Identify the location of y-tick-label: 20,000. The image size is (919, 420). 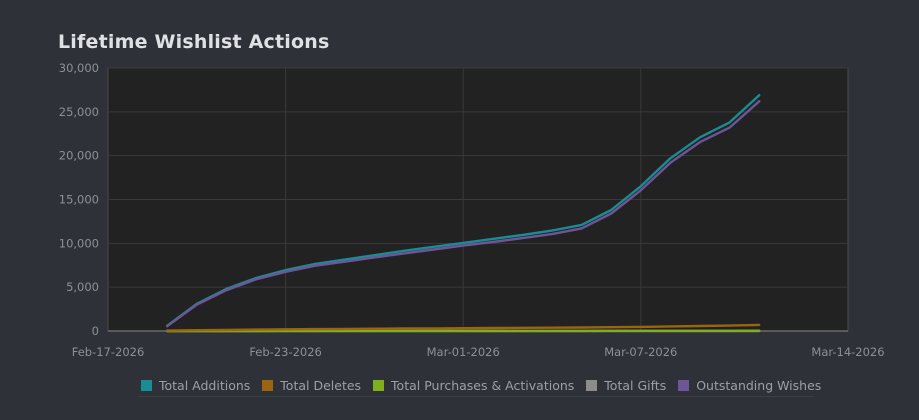
(79, 156).